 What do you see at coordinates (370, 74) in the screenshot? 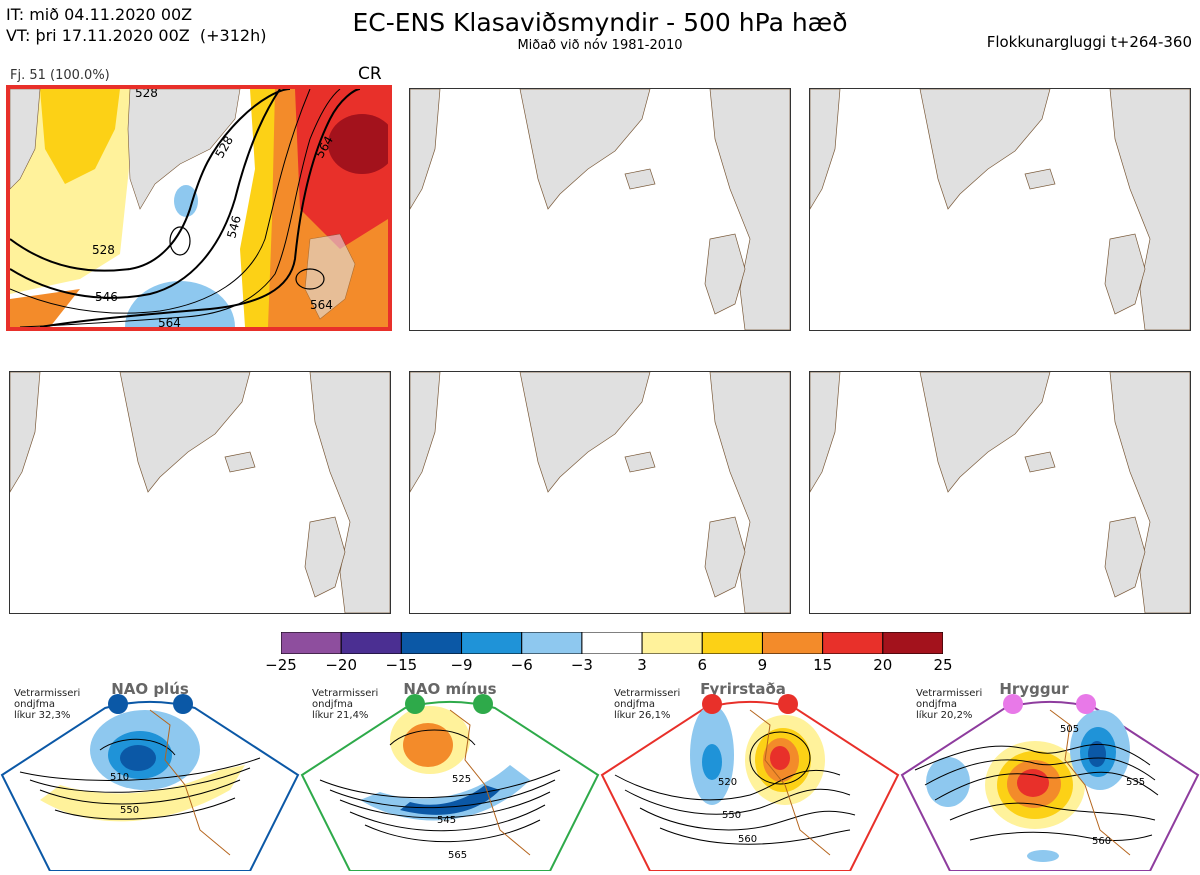
I see `cluster-regime-code: CR` at bounding box center [370, 74].